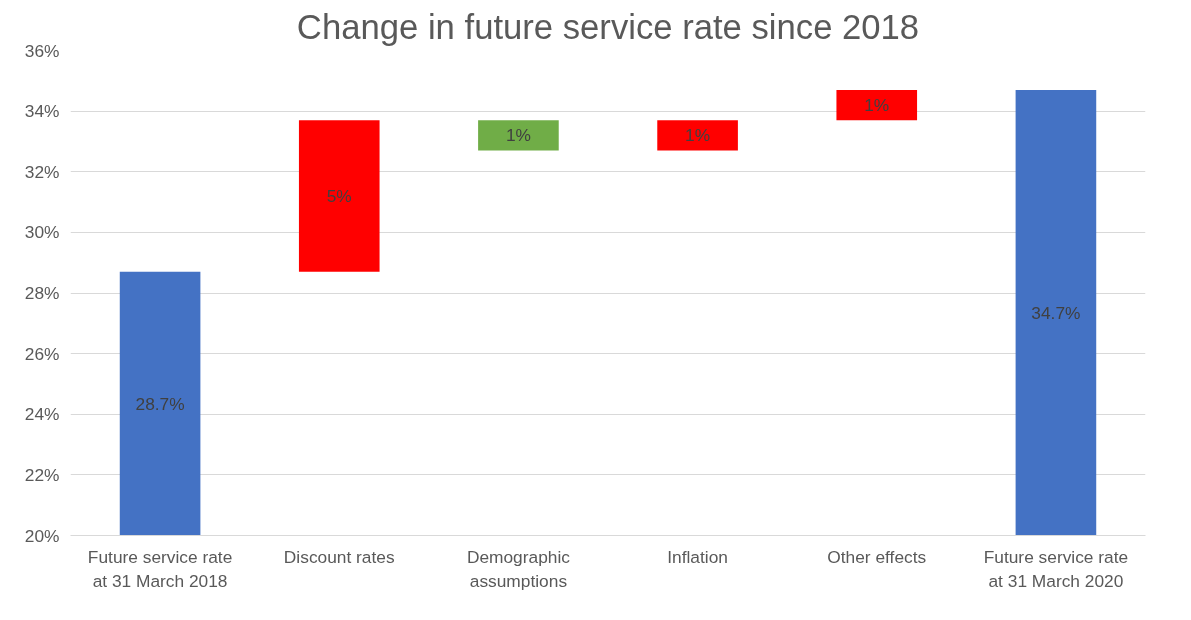 The width and height of the screenshot is (1191, 620). I want to click on data-label: 5%, so click(339, 196).